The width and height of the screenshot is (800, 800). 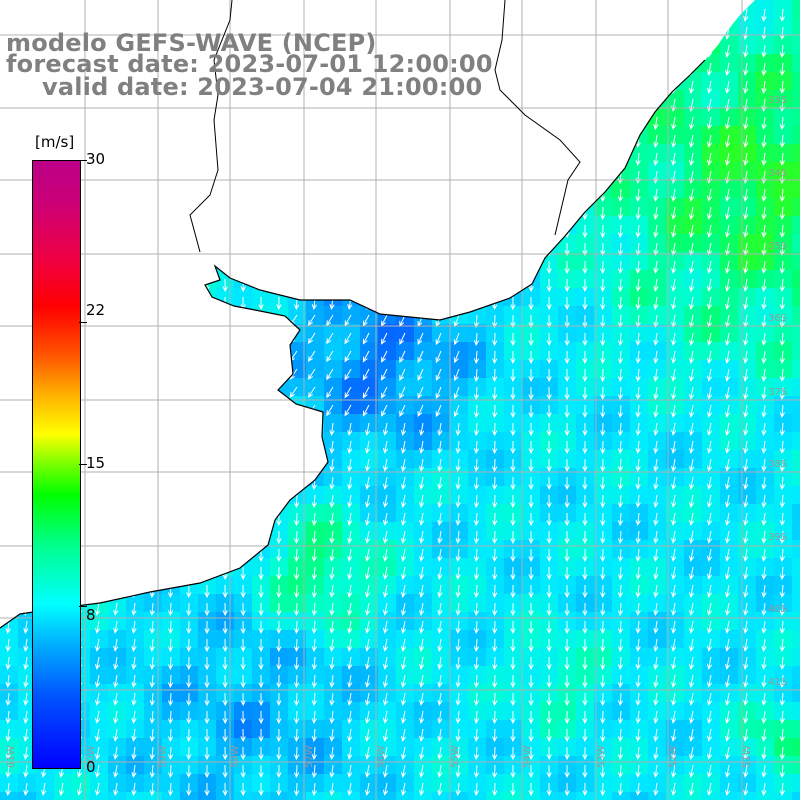 I want to click on colorbar-tick-15: 15, so click(x=96, y=463).